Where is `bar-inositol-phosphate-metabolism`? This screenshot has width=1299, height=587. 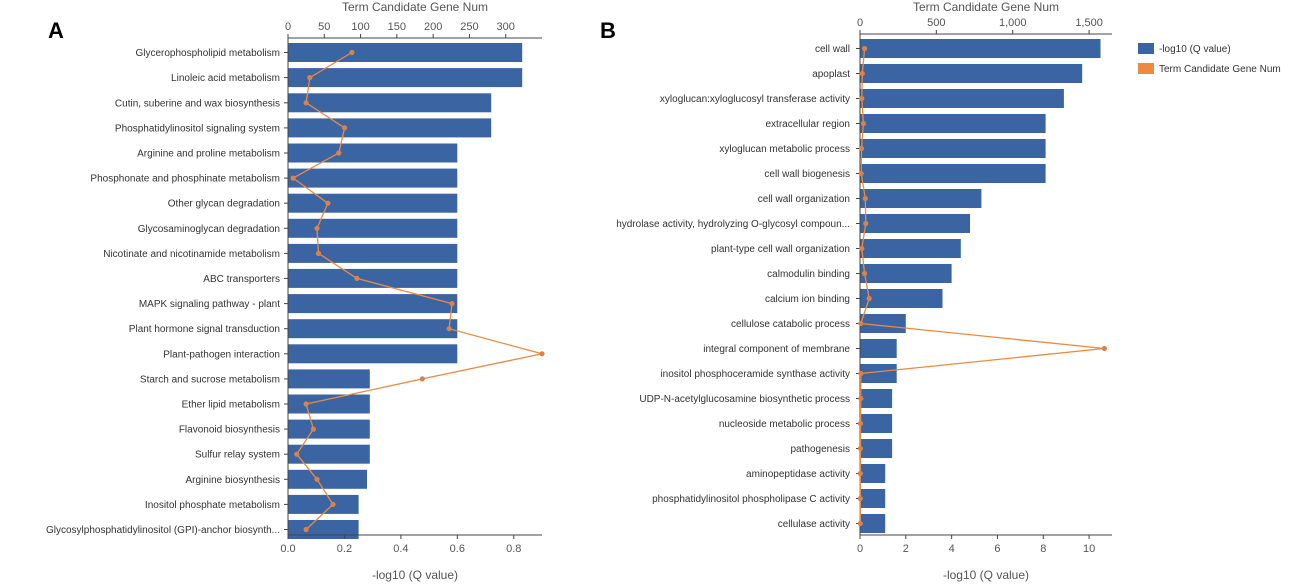 bar-inositol-phosphate-metabolism is located at coordinates (323, 504).